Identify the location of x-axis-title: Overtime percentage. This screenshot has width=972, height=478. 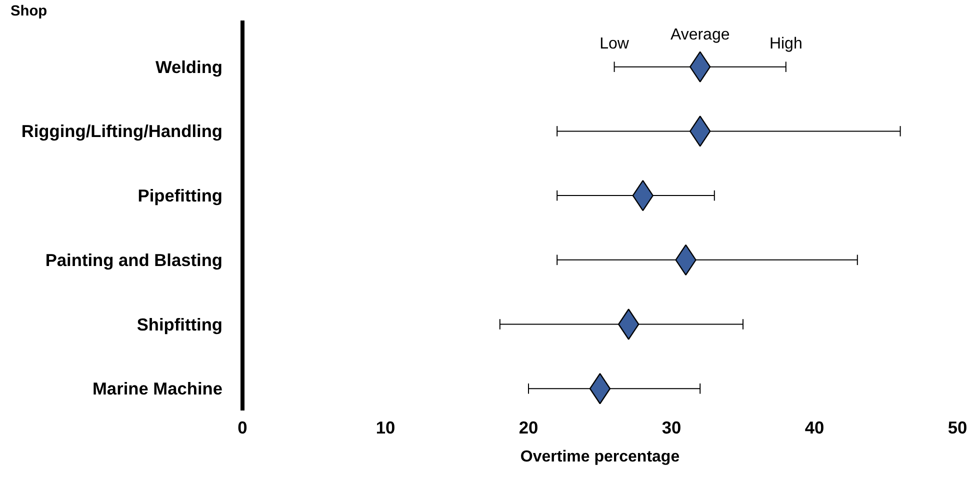
(600, 457).